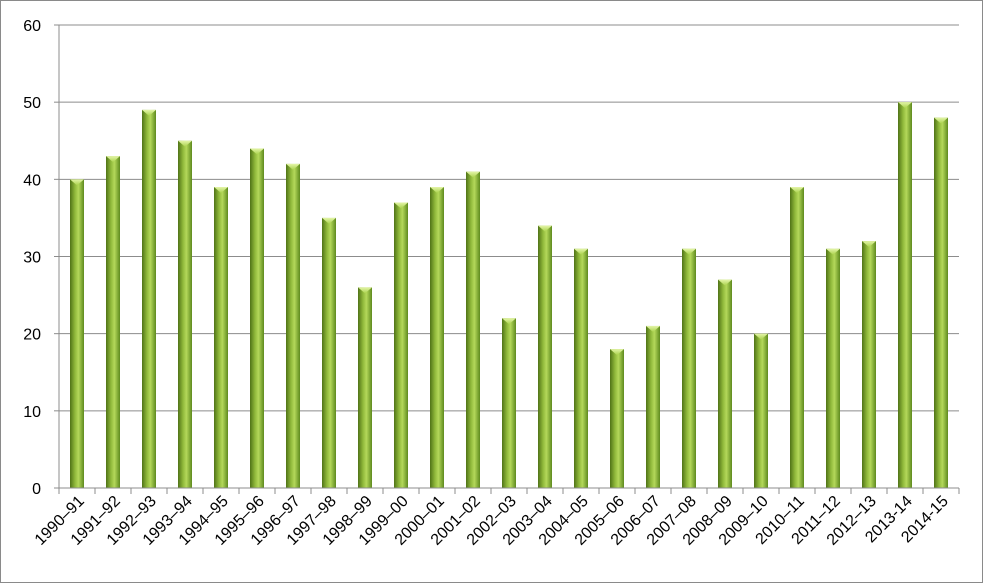  What do you see at coordinates (32, 180) in the screenshot?
I see `y-tick-label: 40` at bounding box center [32, 180].